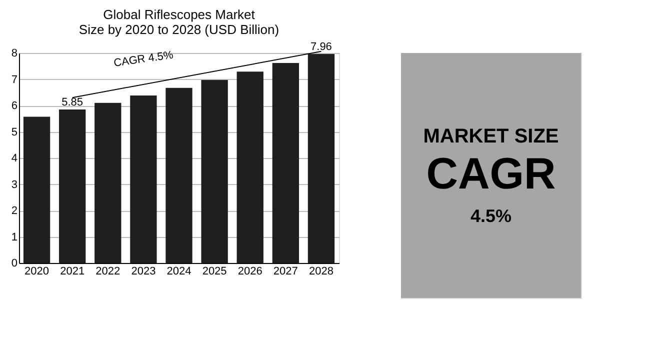 The width and height of the screenshot is (670, 350). I want to click on x-tick-label: 2028, so click(321, 272).